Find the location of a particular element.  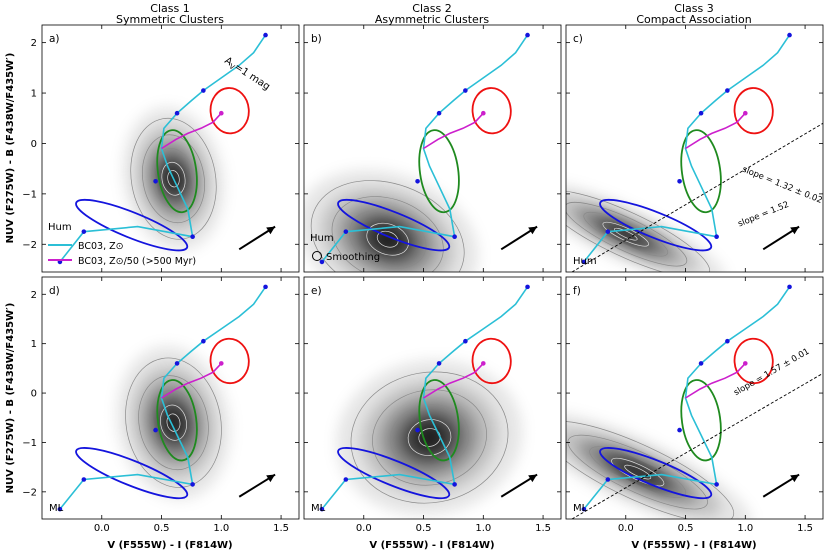

y-axis-label-bottom: NUV (F275W) - B (F438W/F435W′) is located at coordinates (10, 398).